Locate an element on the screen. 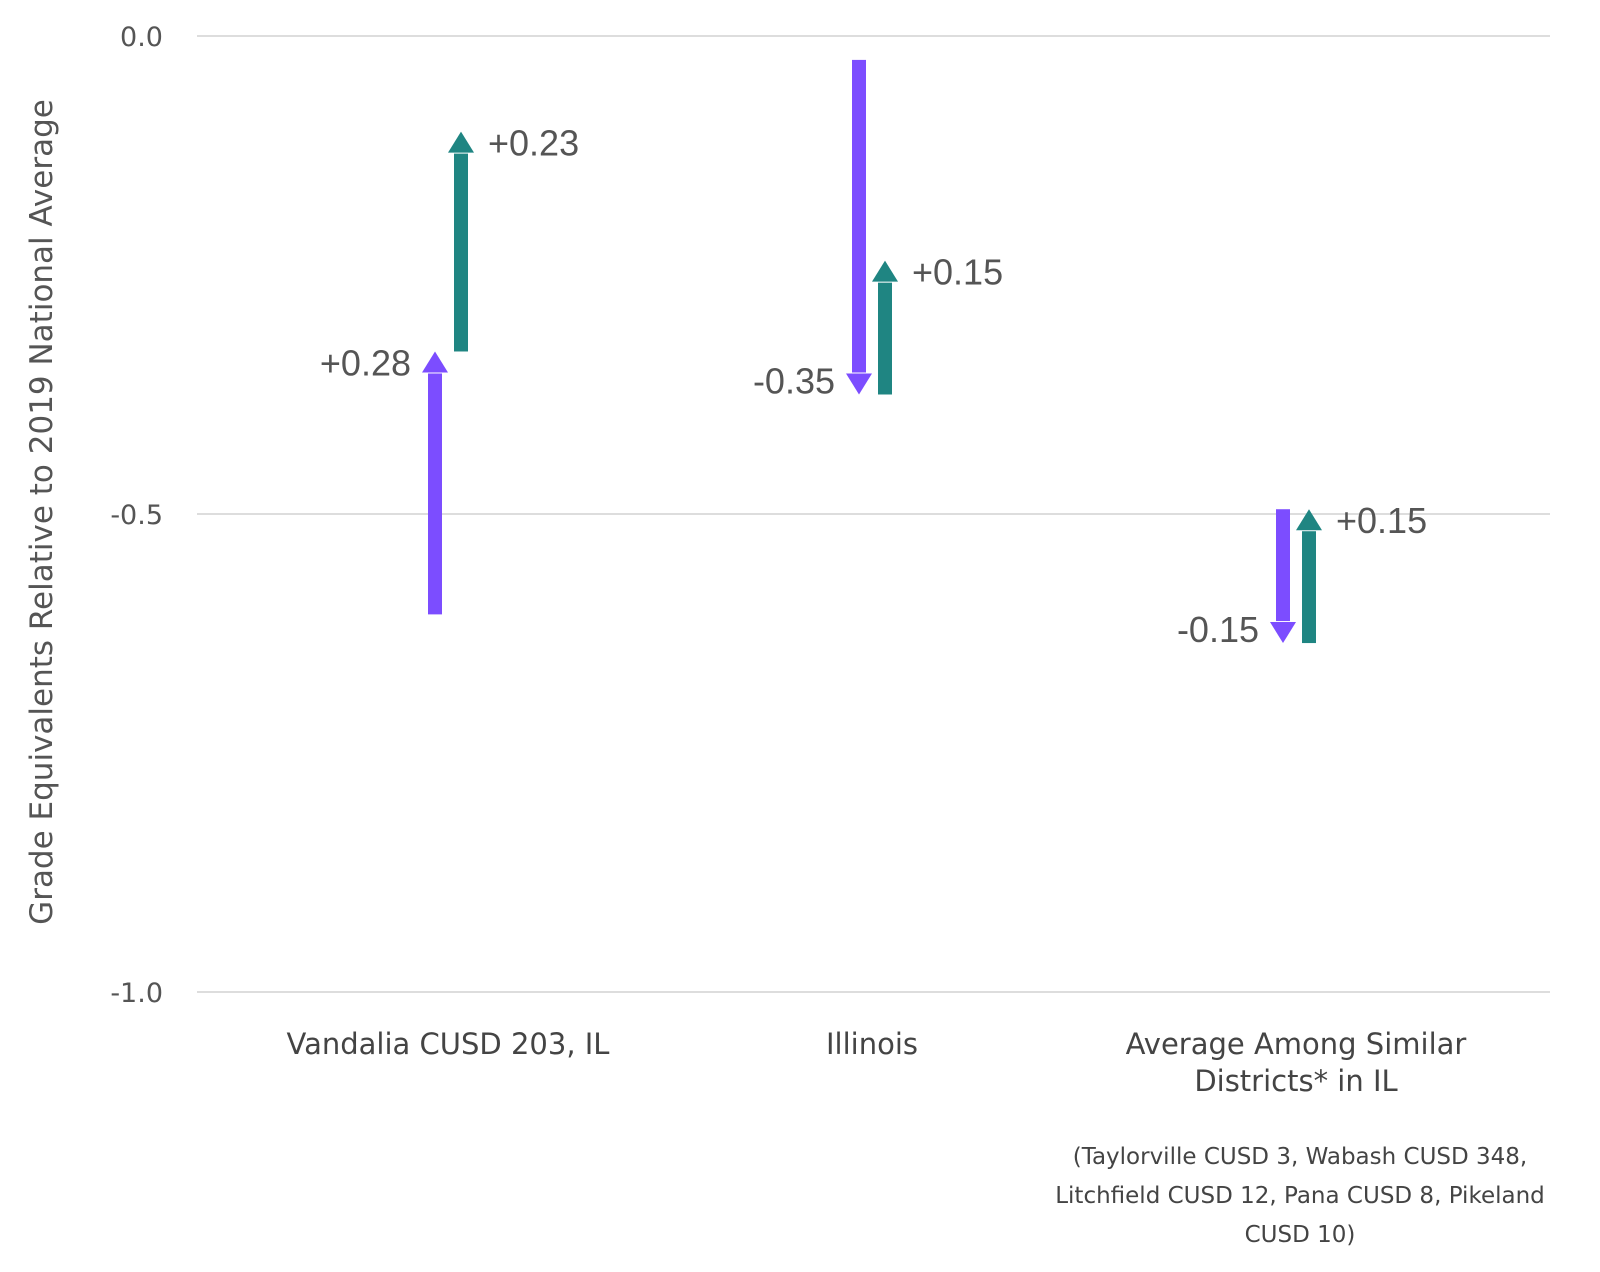 Image resolution: width=1600 pixels, height=1272 pixels. arrow-1-purple-shaft is located at coordinates (859, 216).